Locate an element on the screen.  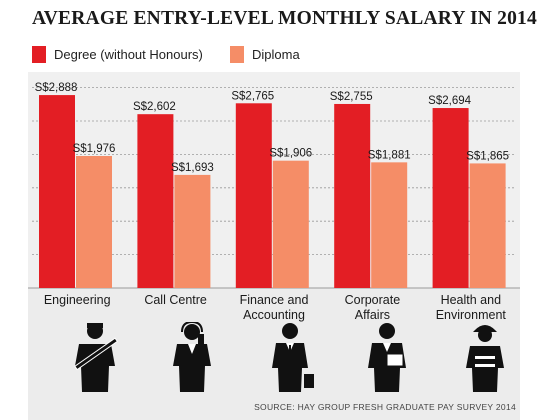
data-label-degree-0: S$2,888 is located at coordinates (56, 88).